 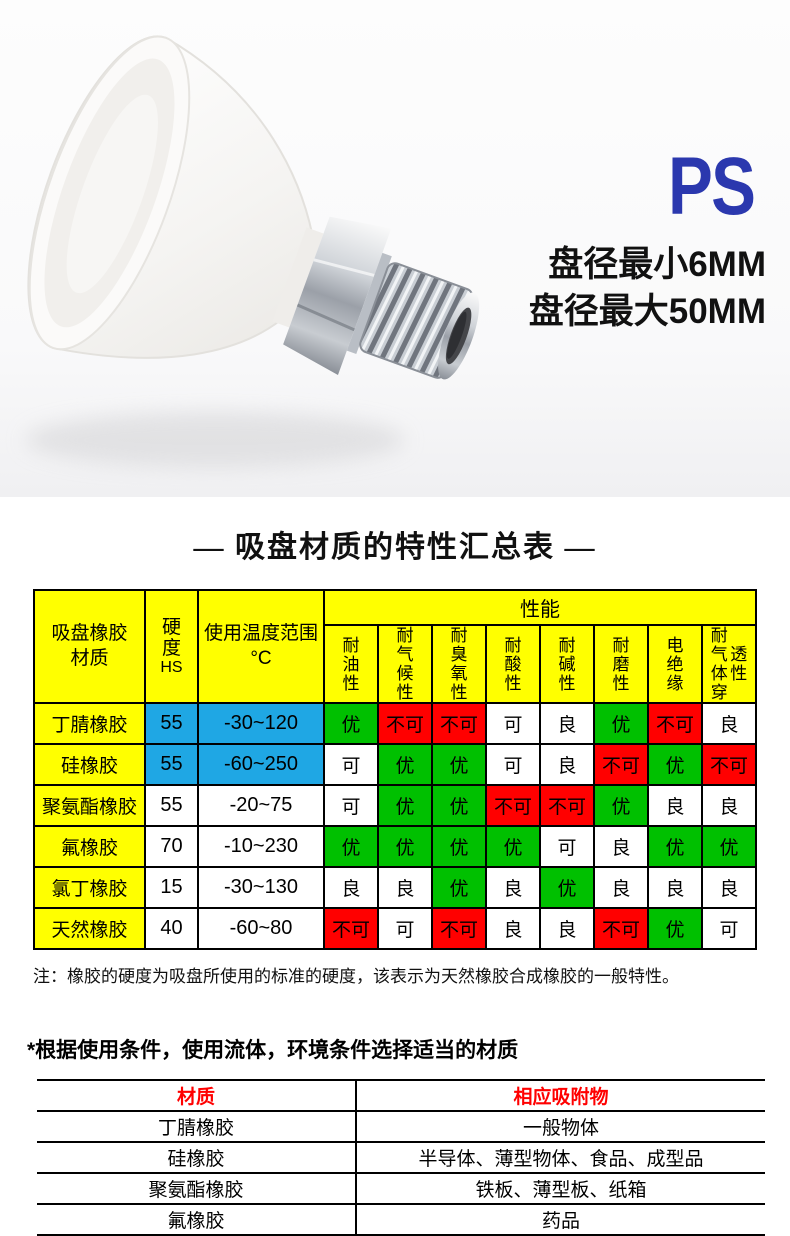 I want to click on header-performance: 性能, so click(x=540, y=607).